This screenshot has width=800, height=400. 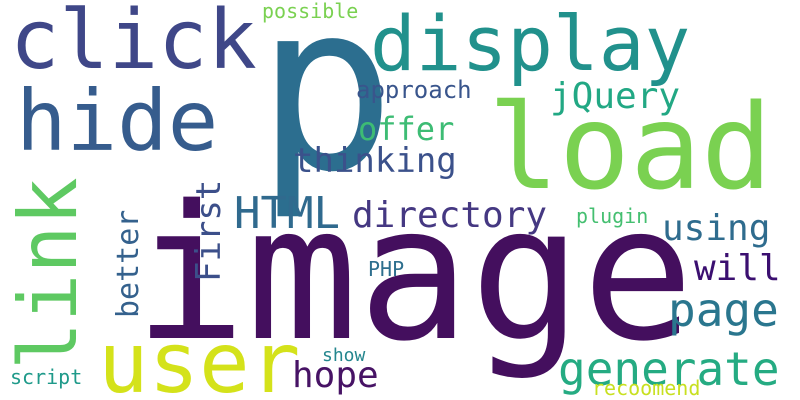 What do you see at coordinates (530, 44) in the screenshot?
I see `word-display: display` at bounding box center [530, 44].